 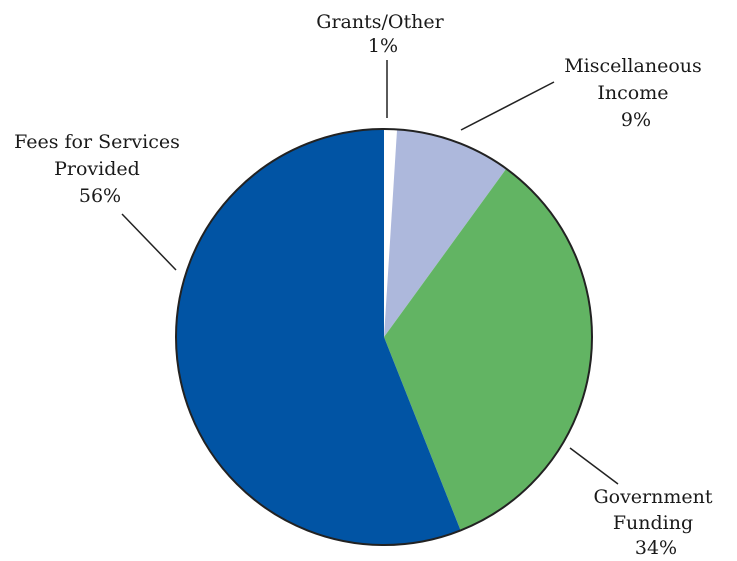 I want to click on leader-line-fees-for-services, so click(x=149, y=242).